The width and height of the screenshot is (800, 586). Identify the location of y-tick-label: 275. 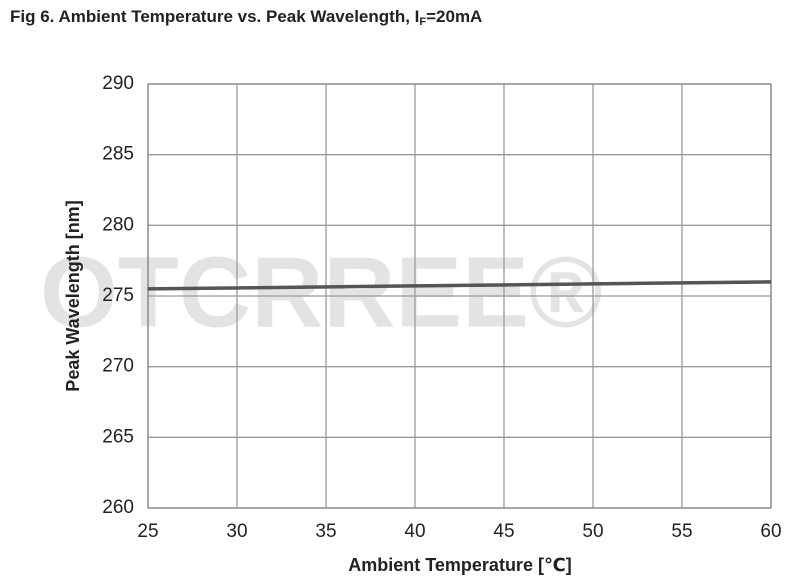
(118, 295).